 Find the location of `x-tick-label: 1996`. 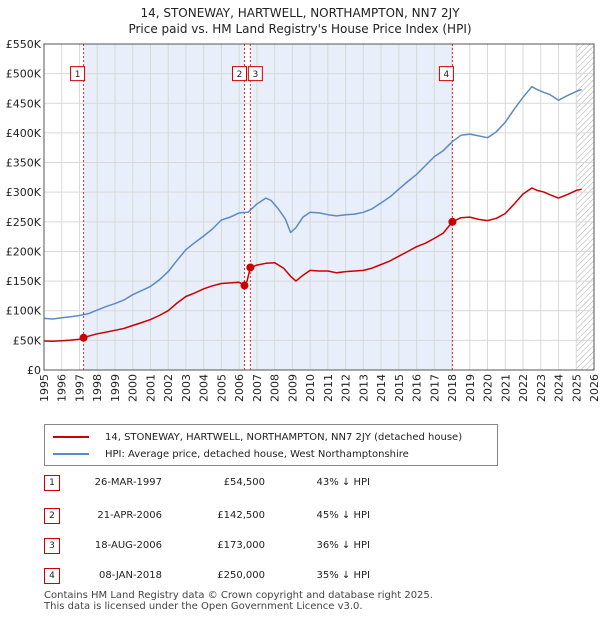

x-tick-label: 1996 is located at coordinates (62, 388).